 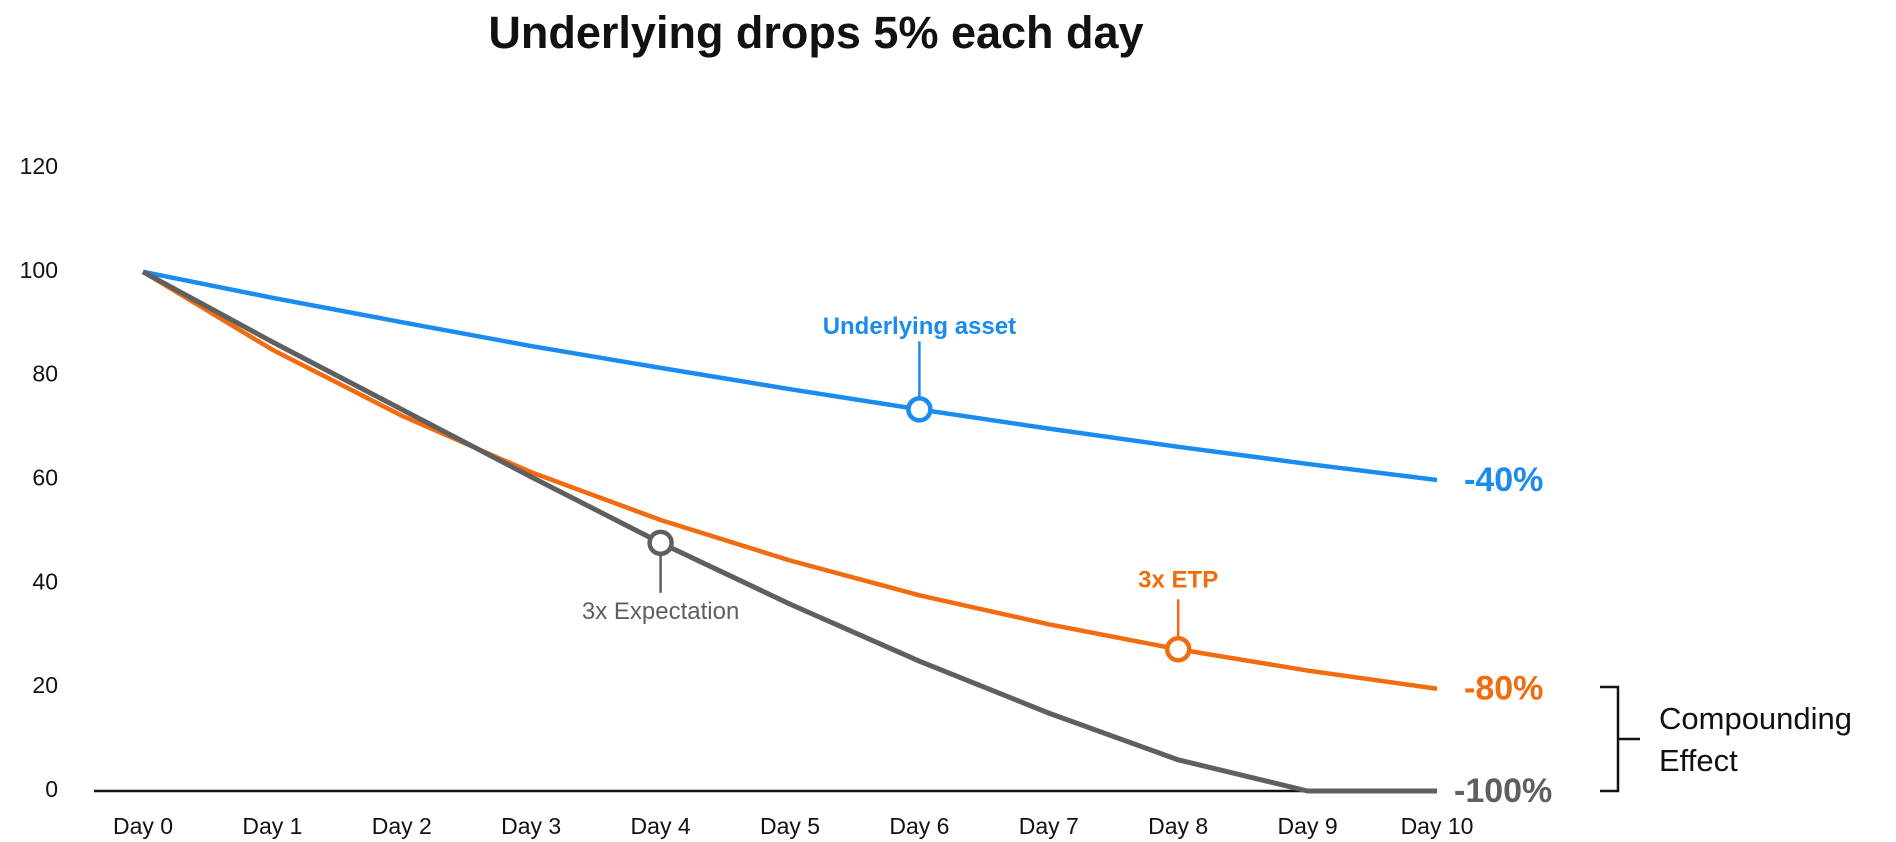 What do you see at coordinates (1308, 826) in the screenshot?
I see `x-tick-label: Day 9` at bounding box center [1308, 826].